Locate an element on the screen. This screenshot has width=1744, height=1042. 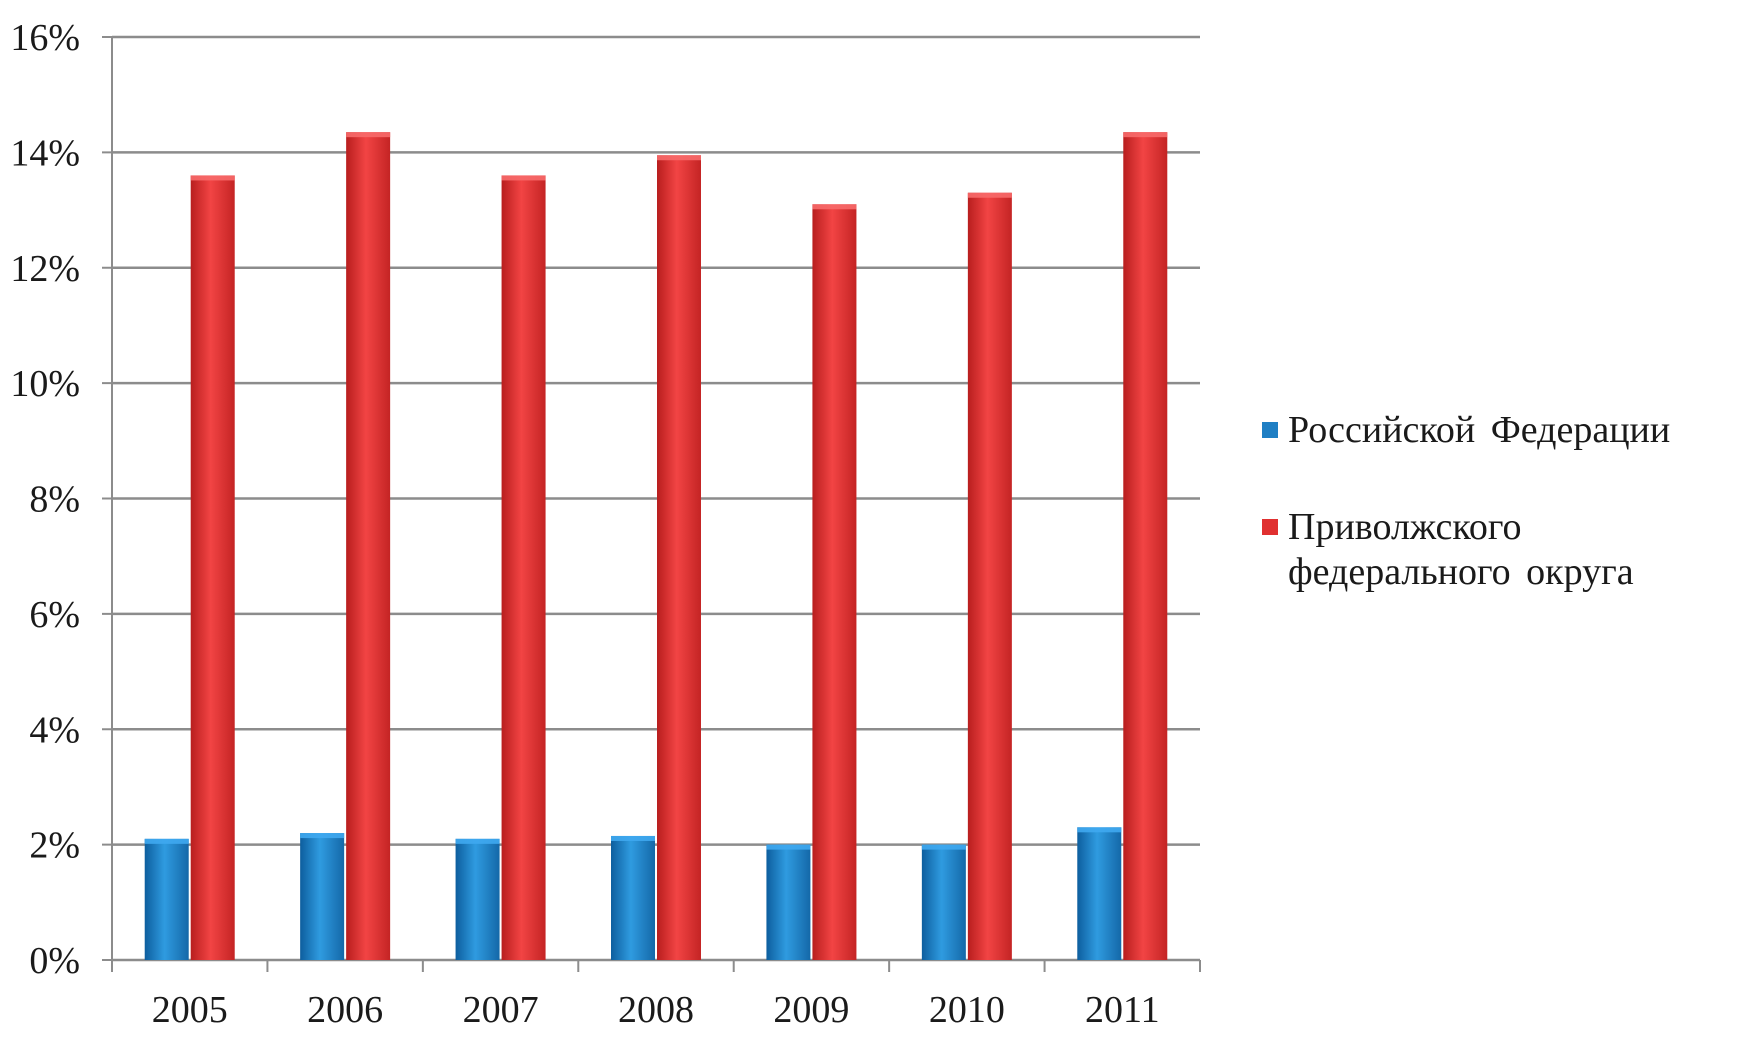
bar-pfo-2010 is located at coordinates (989, 576).